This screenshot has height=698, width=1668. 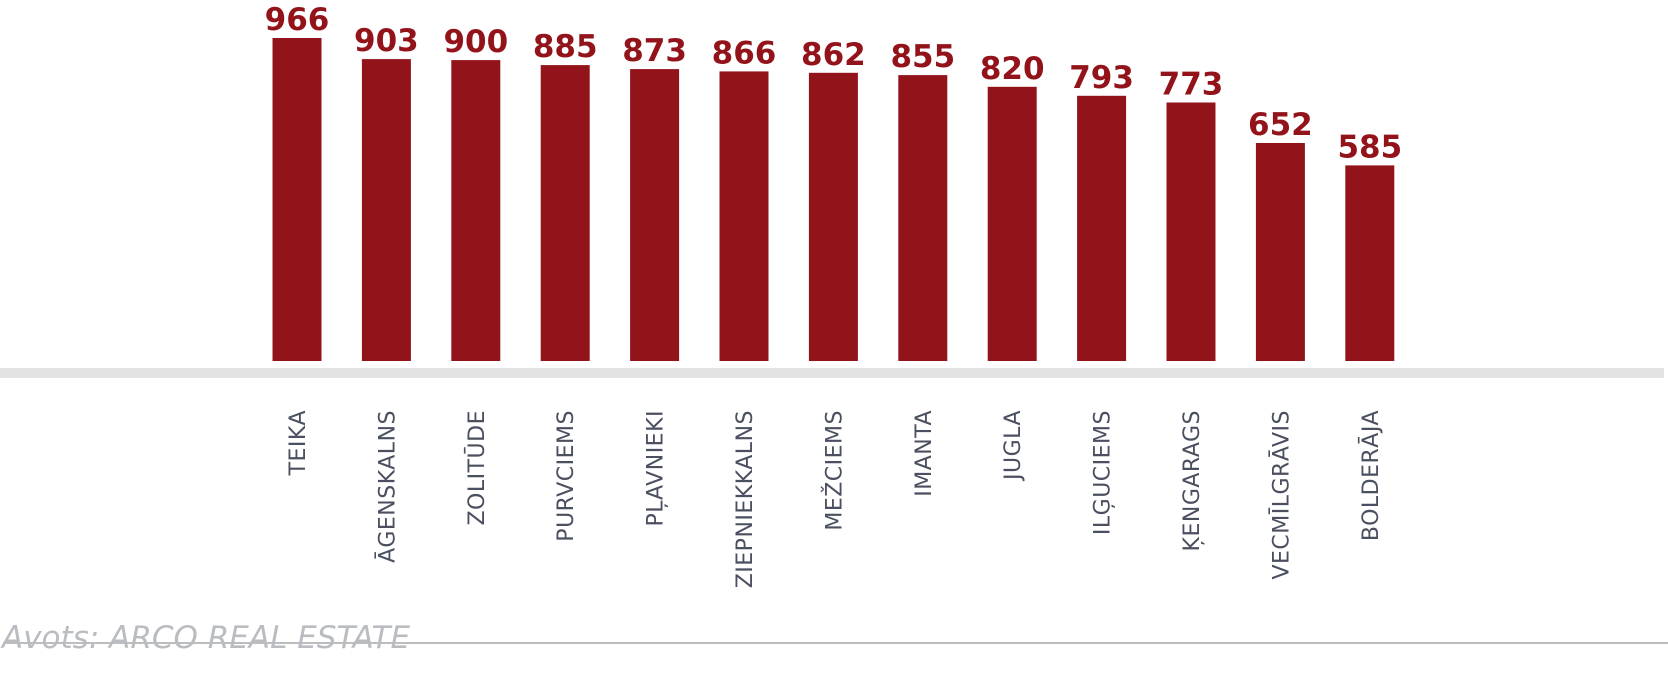 I want to click on category-label-7: MEŽCIEMS, so click(x=834, y=470).